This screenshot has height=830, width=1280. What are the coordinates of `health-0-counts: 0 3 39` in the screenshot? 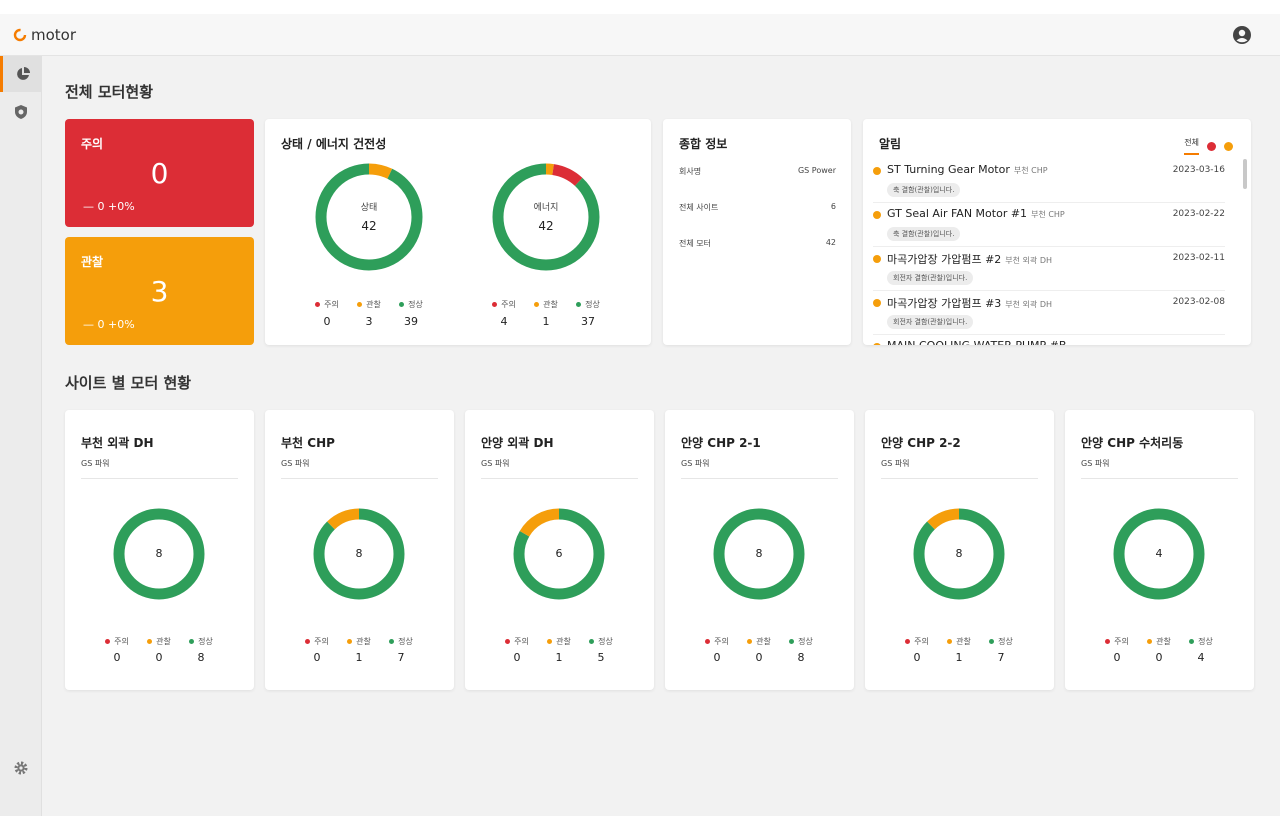 It's located at (369, 321).